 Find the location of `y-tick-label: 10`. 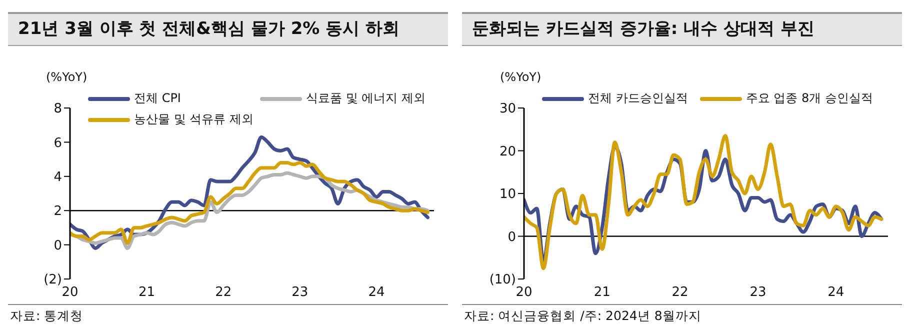

y-tick-label: 10 is located at coordinates (507, 194).